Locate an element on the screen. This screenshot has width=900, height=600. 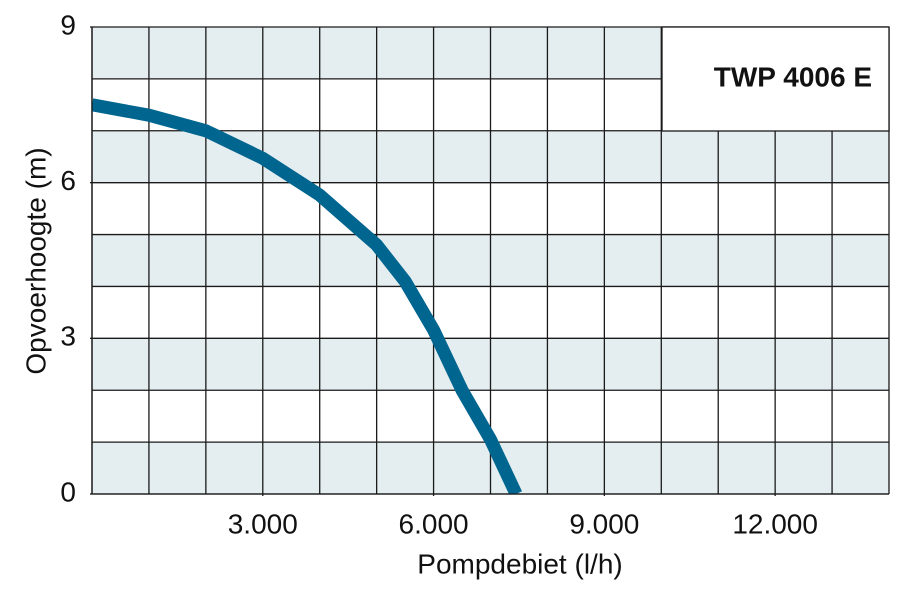
chart-title: TWP 4006 E is located at coordinates (793, 76).